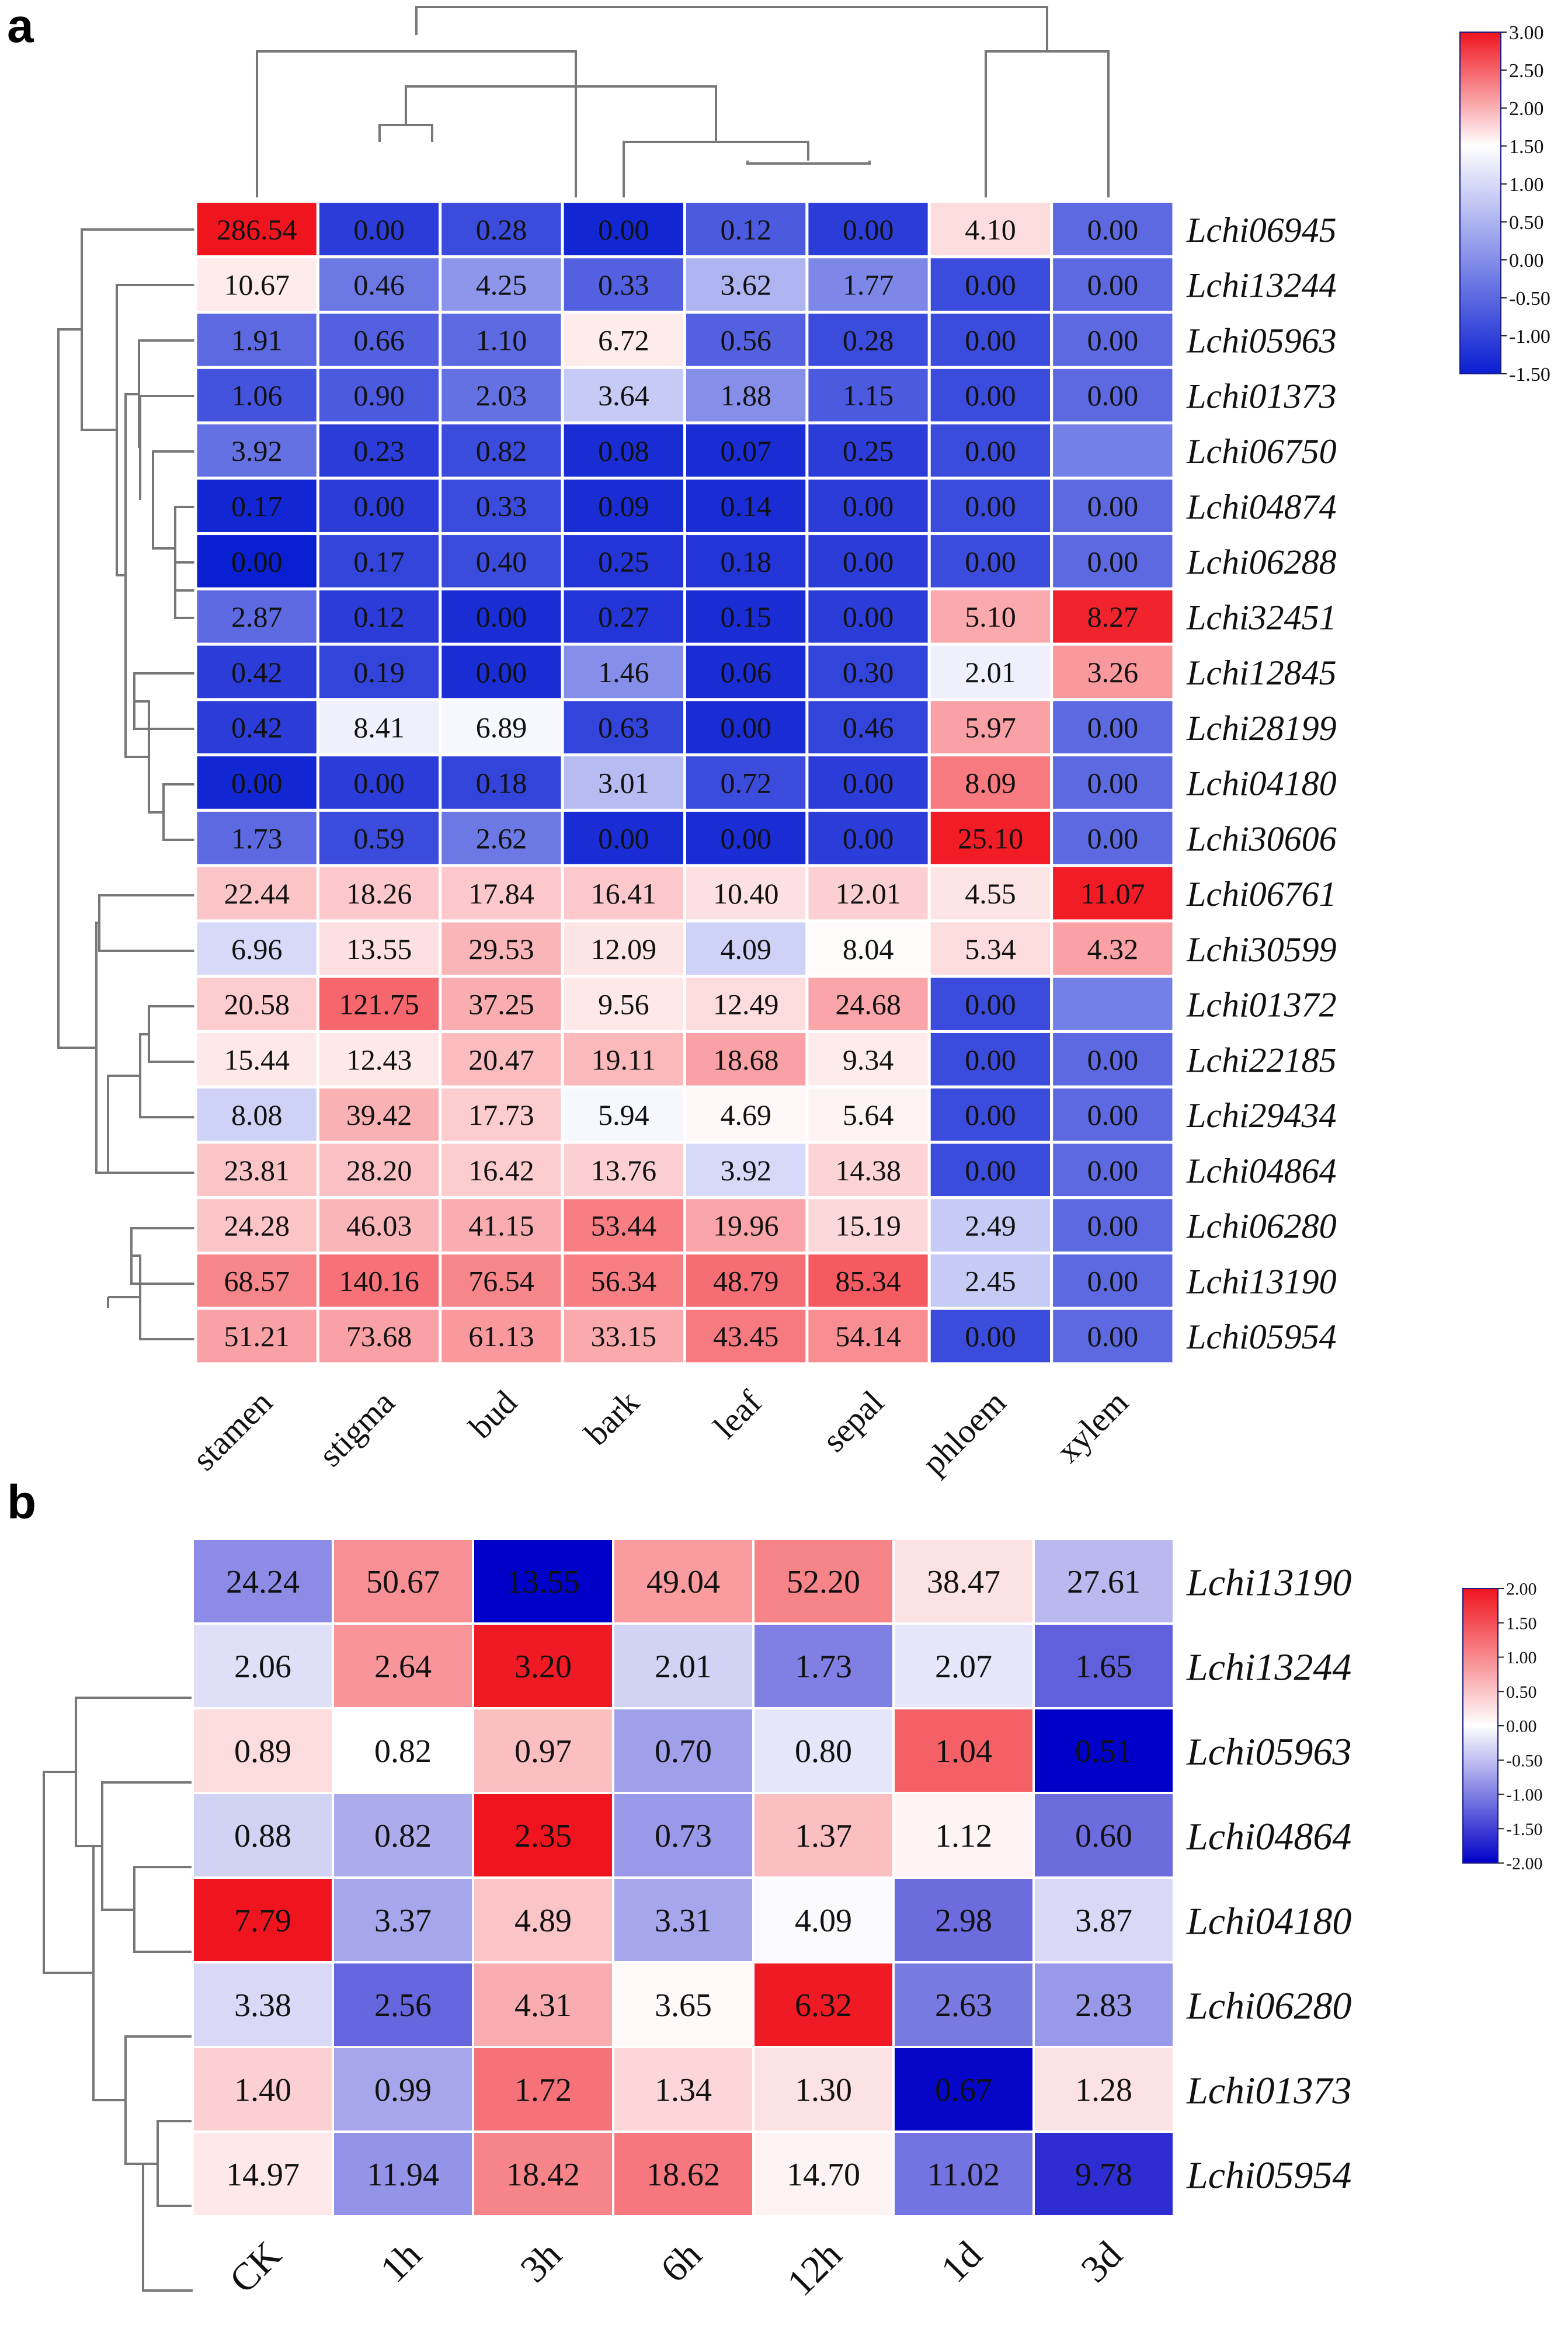 The image size is (1568, 2339). I want to click on cell-value-label: 0.60, so click(1103, 1836).